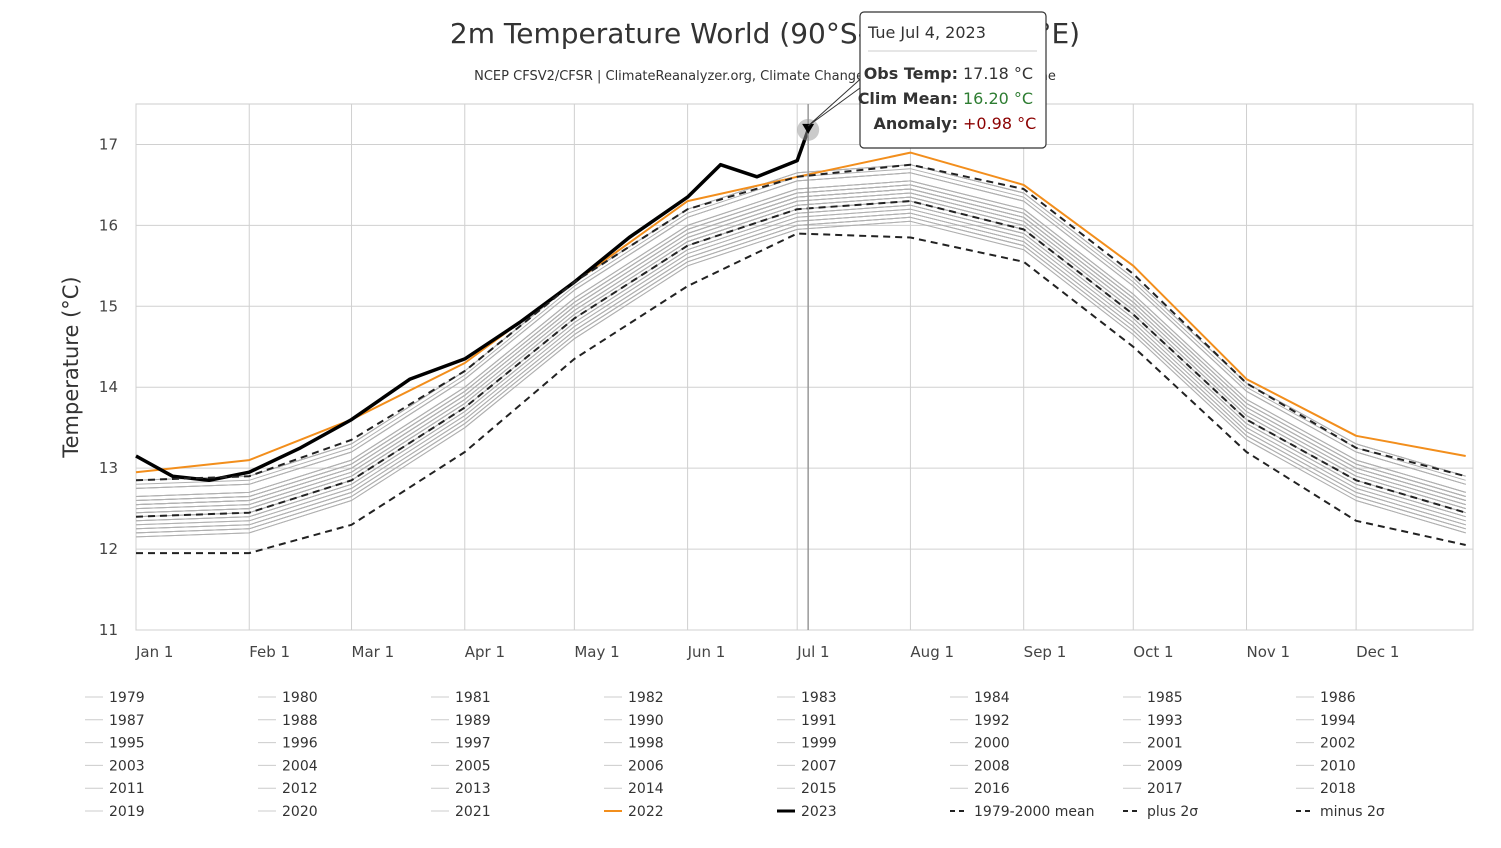  What do you see at coordinates (108, 387) in the screenshot?
I see `y-tick-label: 14` at bounding box center [108, 387].